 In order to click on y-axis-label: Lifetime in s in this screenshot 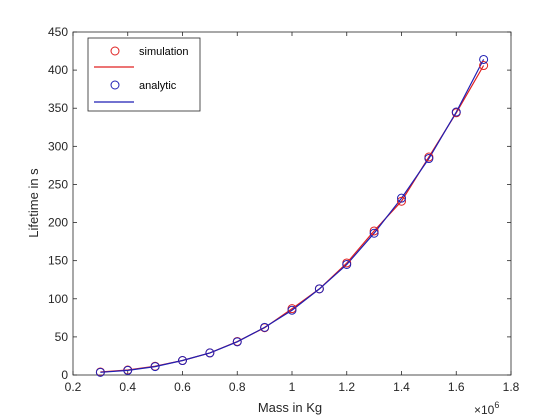, I will do `click(33, 203)`.